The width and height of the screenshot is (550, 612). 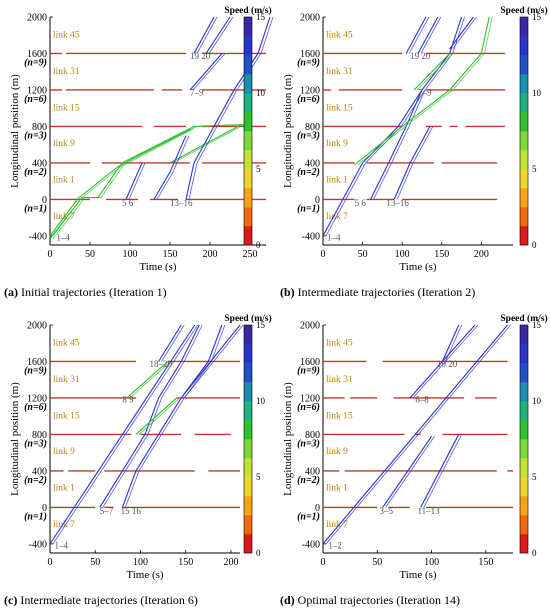 I want to click on intersection-label: (n=3), so click(x=35, y=443).